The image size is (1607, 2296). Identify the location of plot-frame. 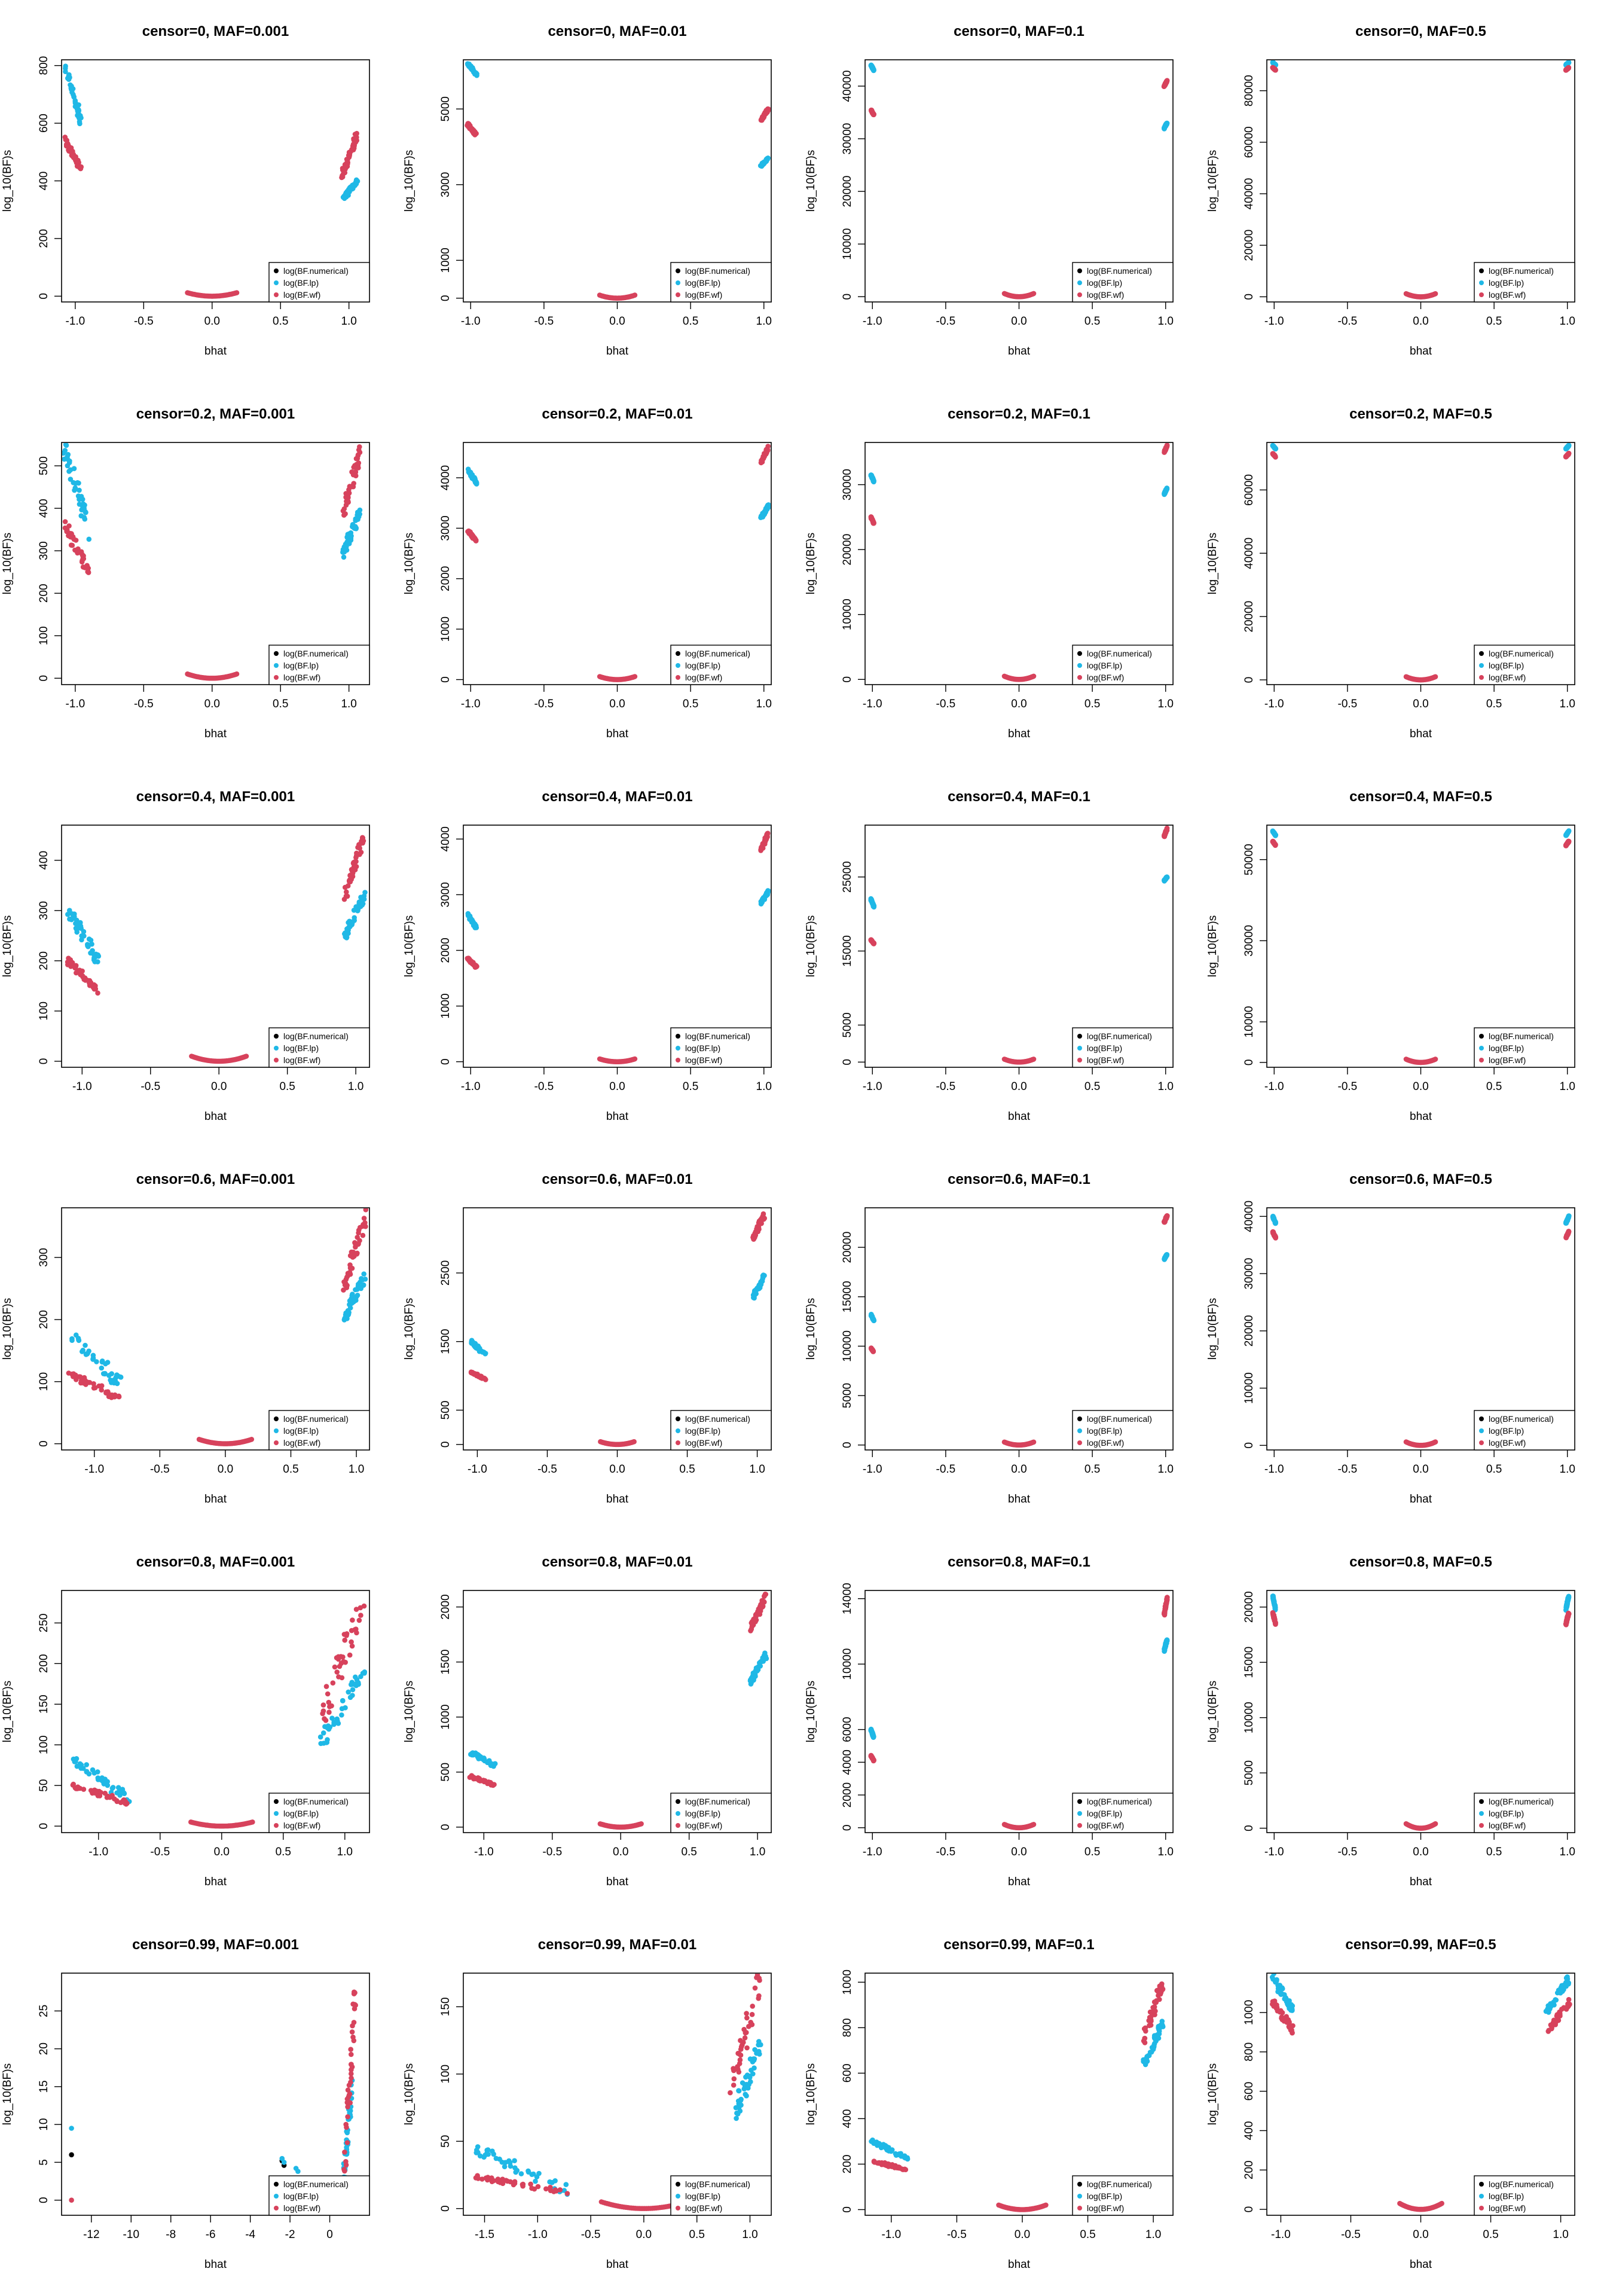
(215, 563).